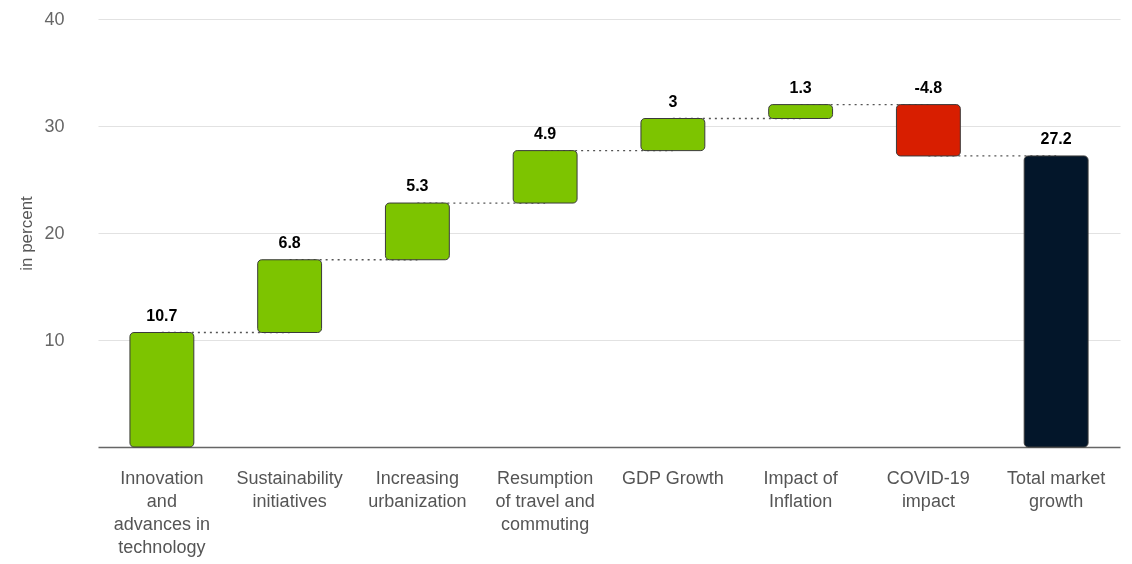 Image resolution: width=1132 pixels, height=564 pixels. Describe the element at coordinates (289, 242) in the screenshot. I see `data-label: 6.8` at that location.